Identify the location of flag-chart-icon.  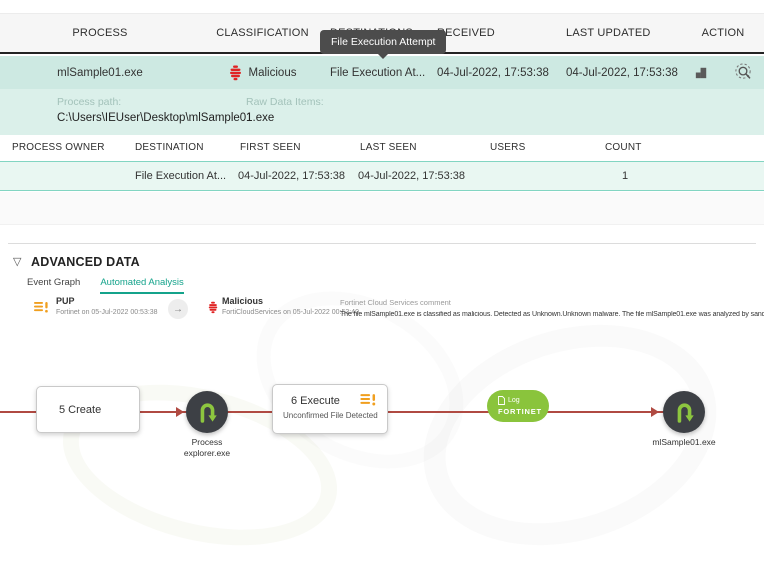
(701, 72).